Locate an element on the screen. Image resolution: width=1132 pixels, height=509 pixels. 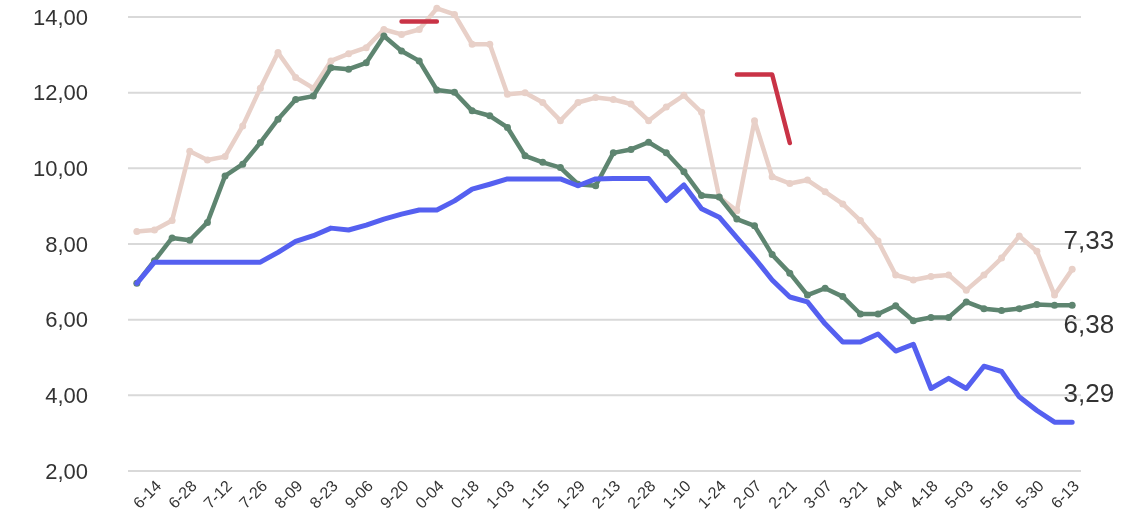
x-tick-label: 6-28 is located at coordinates (182, 492).